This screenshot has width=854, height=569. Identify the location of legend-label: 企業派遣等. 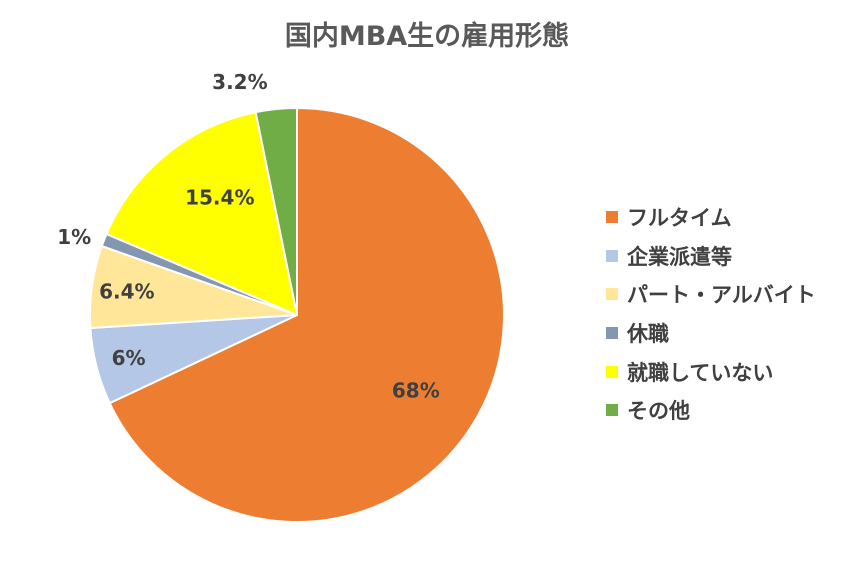
(679, 256).